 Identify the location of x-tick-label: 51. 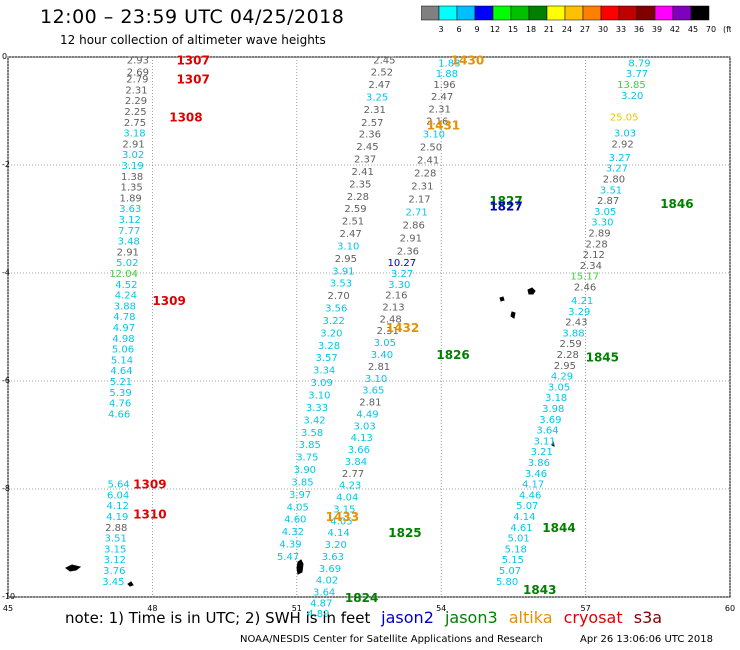
(297, 608).